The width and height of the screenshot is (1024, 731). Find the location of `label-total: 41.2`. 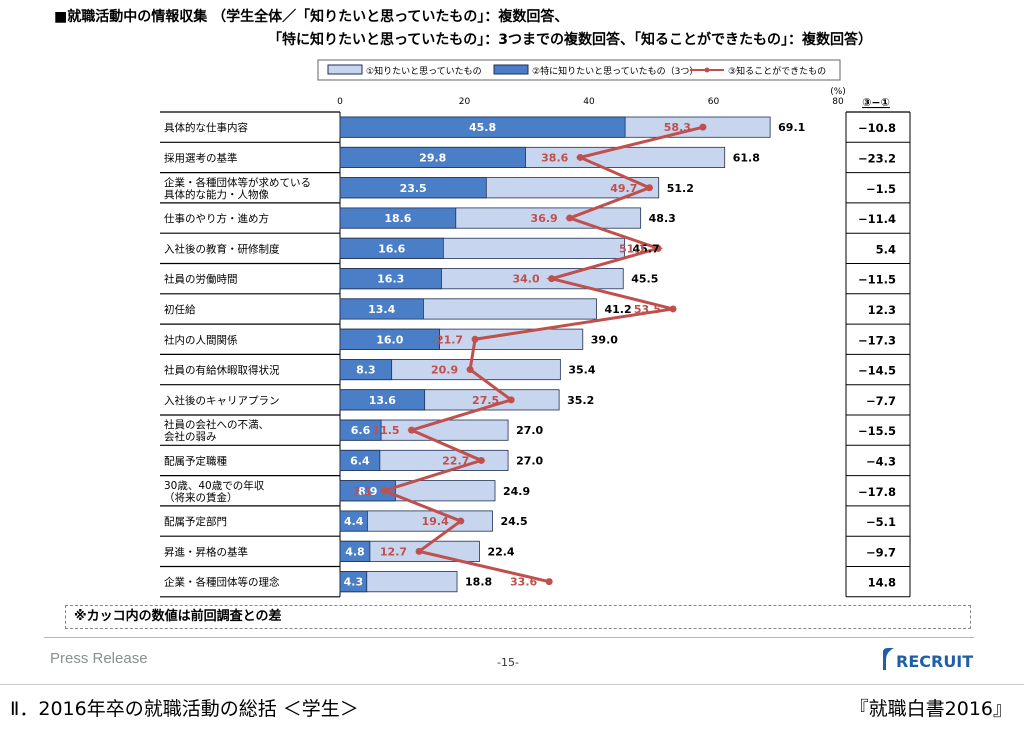

label-total: 41.2 is located at coordinates (617, 309).